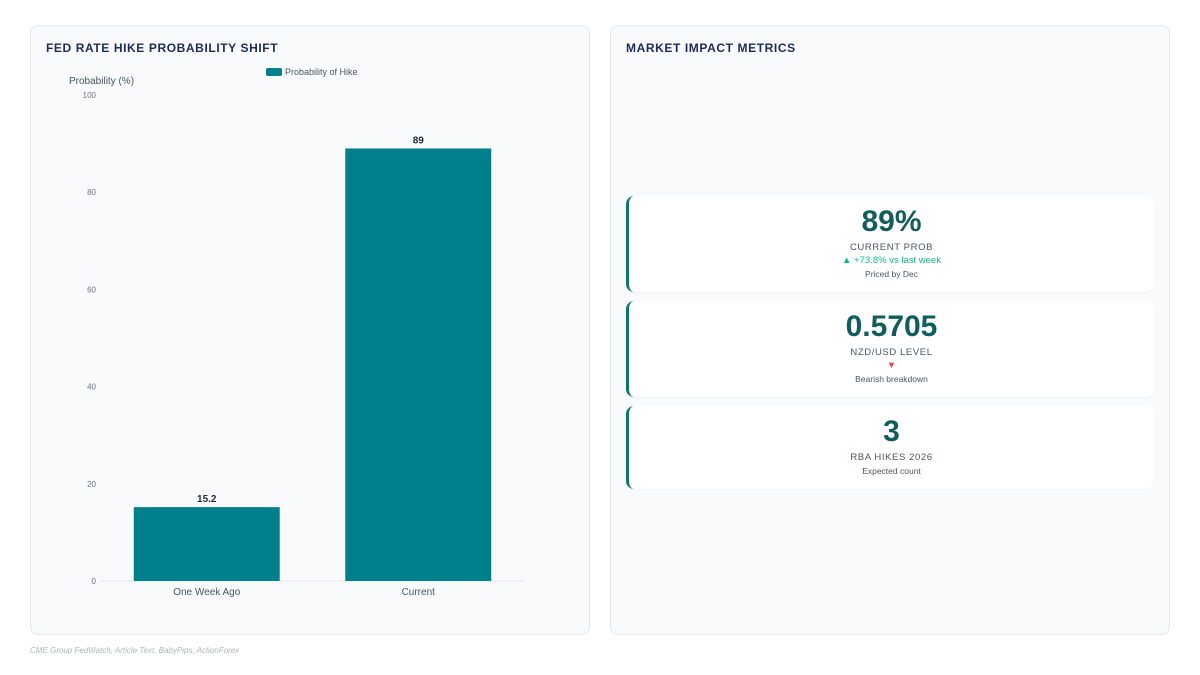 This screenshot has width=1200, height=675. Describe the element at coordinates (91, 484) in the screenshot. I see `y-tick-label: 20` at that location.